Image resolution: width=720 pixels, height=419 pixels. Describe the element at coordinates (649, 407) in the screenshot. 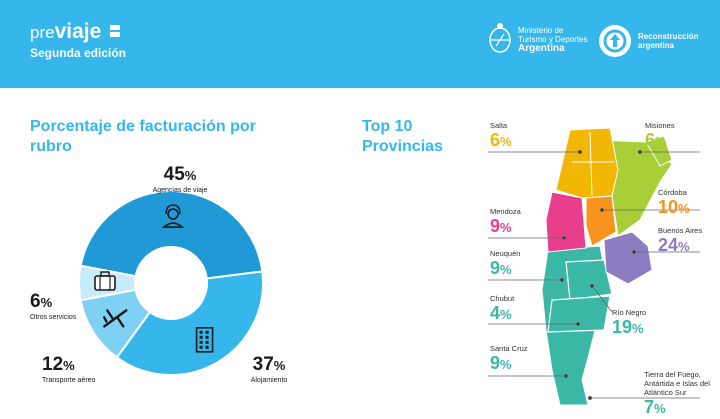

I see `province-value: 7` at that location.